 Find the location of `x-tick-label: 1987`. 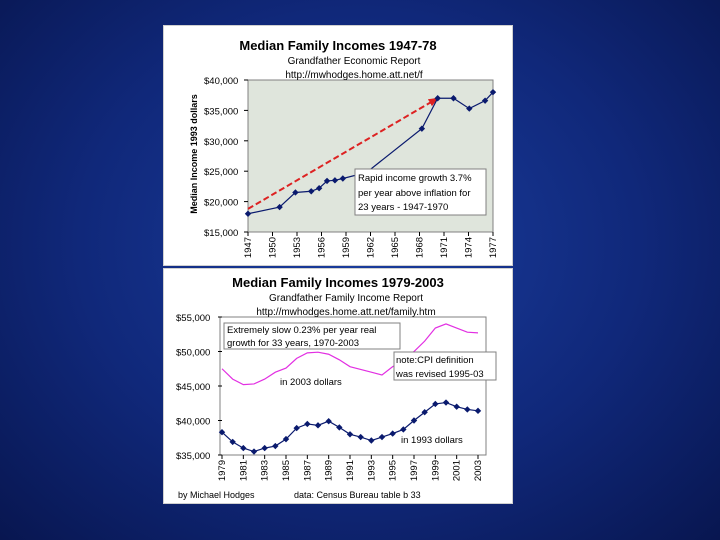

x-tick-label: 1987 is located at coordinates (307, 470).